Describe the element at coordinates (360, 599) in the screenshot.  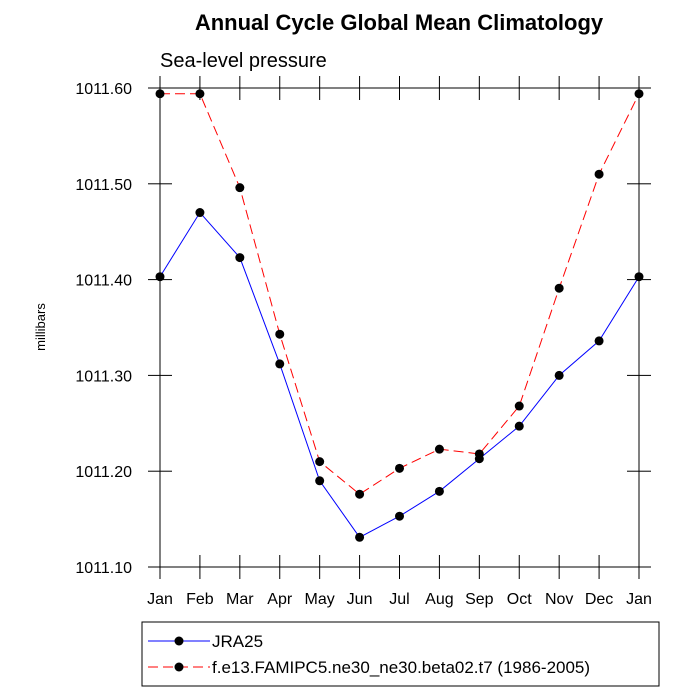
I see `x-tick-label: Jun` at that location.